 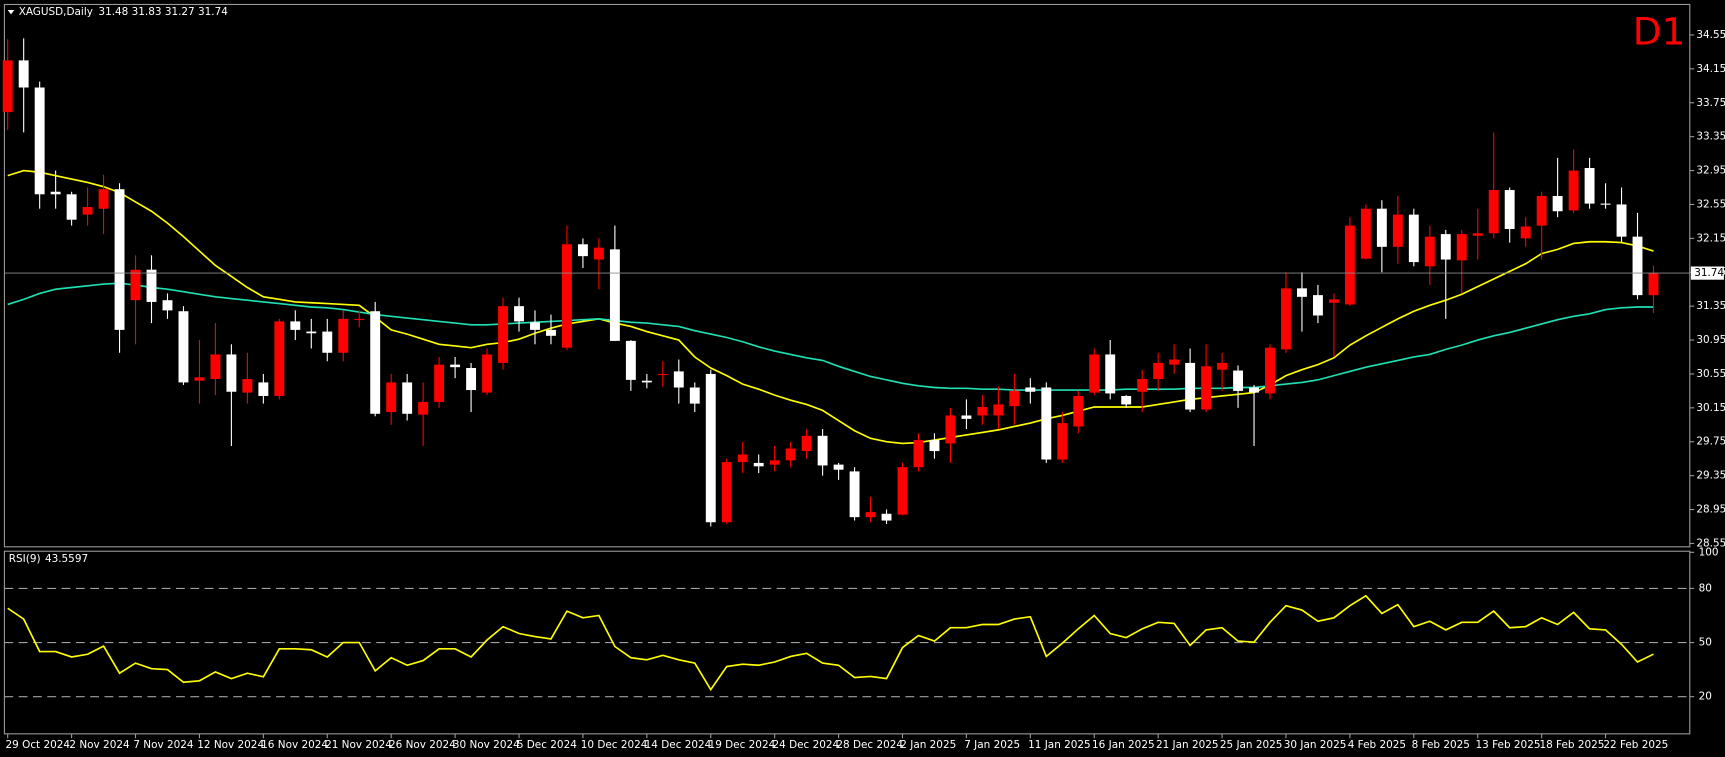 What do you see at coordinates (294, 745) in the screenshot?
I see `x-tick-label: 16 Nov 2024` at bounding box center [294, 745].